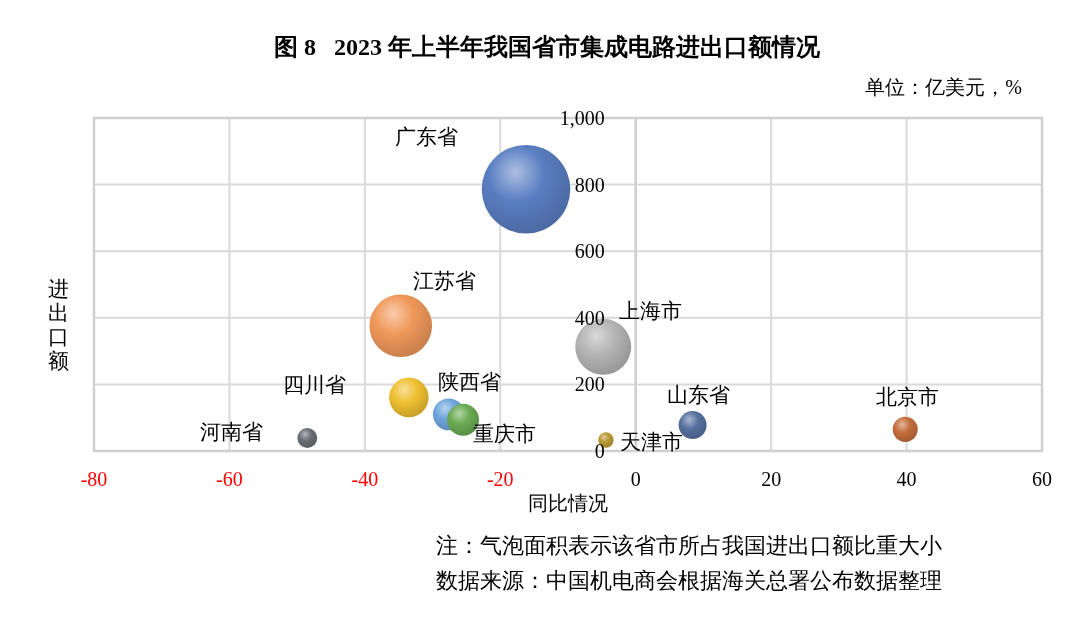 The image size is (1080, 627). Describe the element at coordinates (58, 324) in the screenshot. I see `y-axis-title: 进出口额` at that location.